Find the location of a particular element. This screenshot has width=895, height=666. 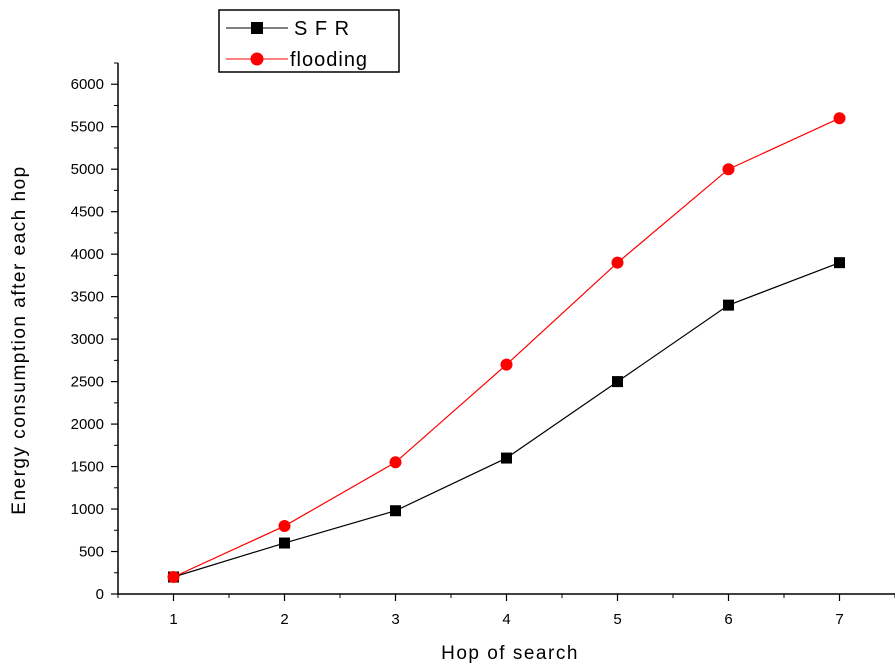

x-tick-label: 4 is located at coordinates (506, 619).